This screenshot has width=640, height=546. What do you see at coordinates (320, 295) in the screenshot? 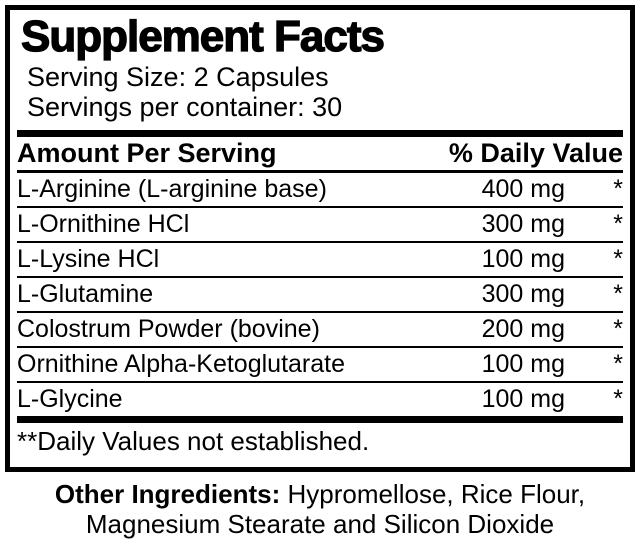
I see `ingredient-row: L-Glutamine 300 mg *` at bounding box center [320, 295].